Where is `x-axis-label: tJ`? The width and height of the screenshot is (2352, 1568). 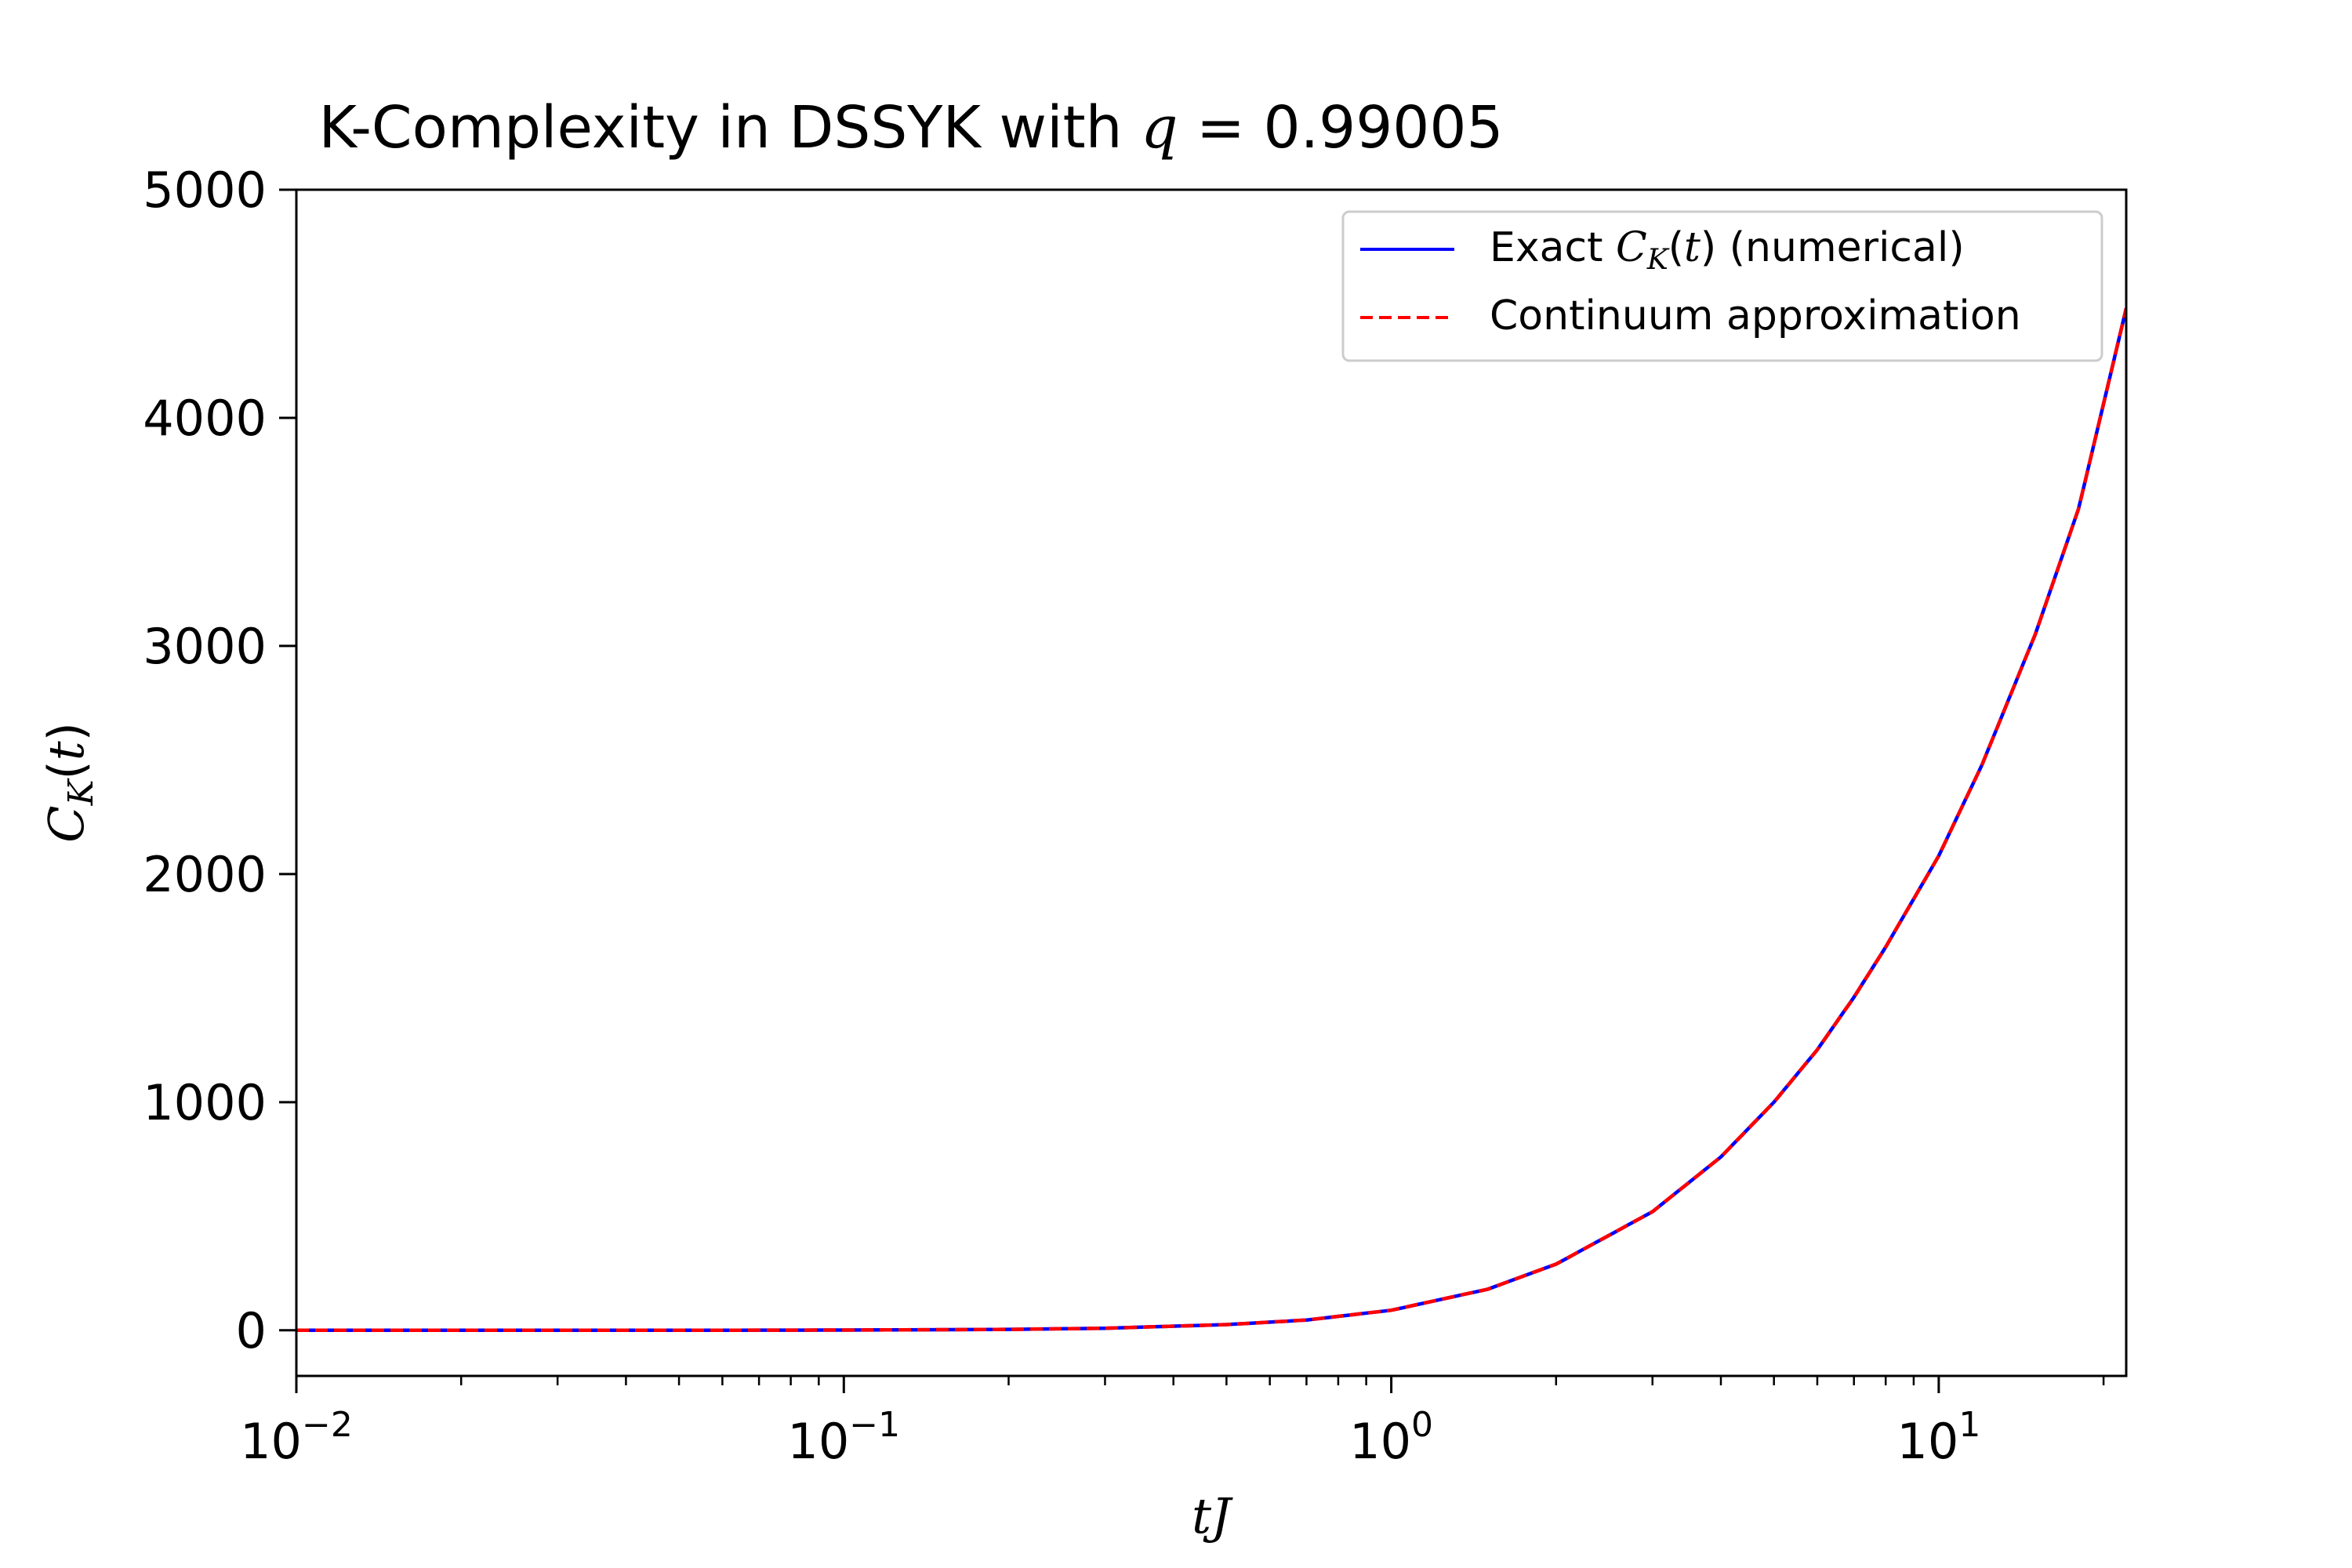
x-axis-label: tJ is located at coordinates (1212, 1515).